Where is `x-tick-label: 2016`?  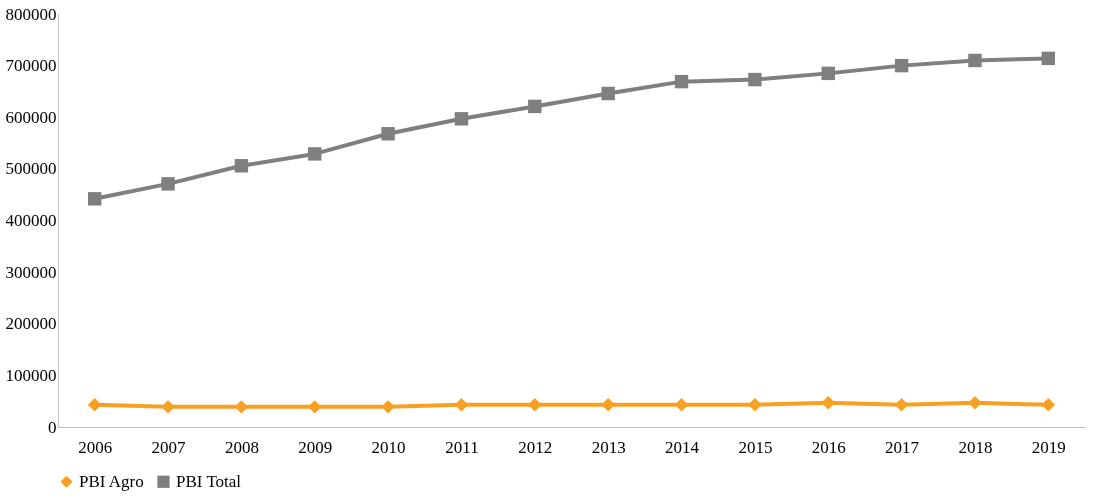
x-tick-label: 2016 is located at coordinates (828, 447).